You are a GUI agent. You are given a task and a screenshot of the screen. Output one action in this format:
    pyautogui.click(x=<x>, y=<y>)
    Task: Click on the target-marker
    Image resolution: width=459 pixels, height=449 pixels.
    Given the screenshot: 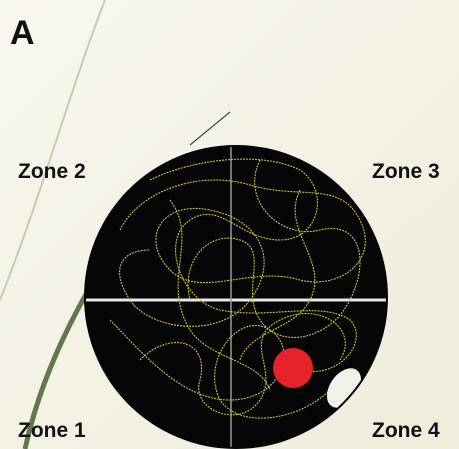 What is the action you would take?
    pyautogui.click(x=293, y=368)
    